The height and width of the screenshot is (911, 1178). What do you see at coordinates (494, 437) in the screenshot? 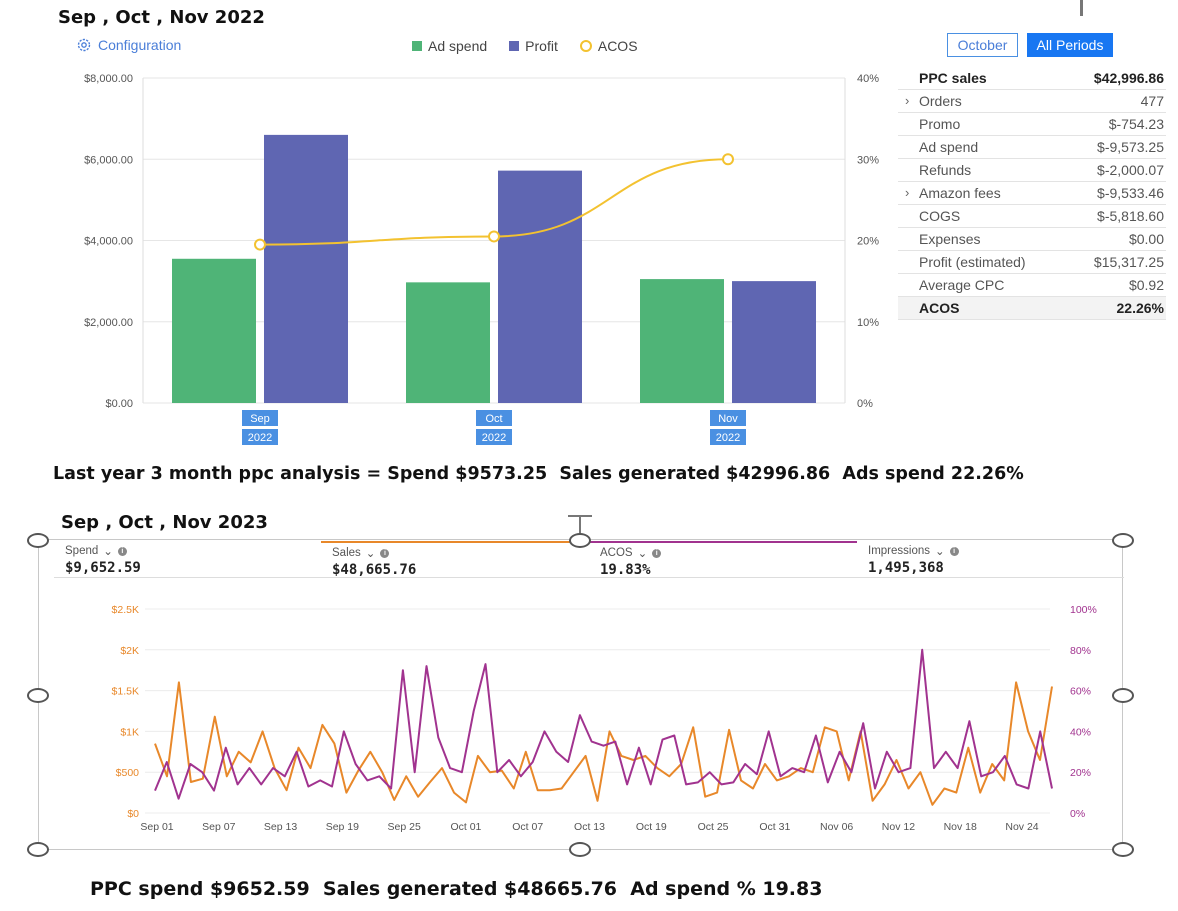
I see `x-year-badge` at bounding box center [494, 437].